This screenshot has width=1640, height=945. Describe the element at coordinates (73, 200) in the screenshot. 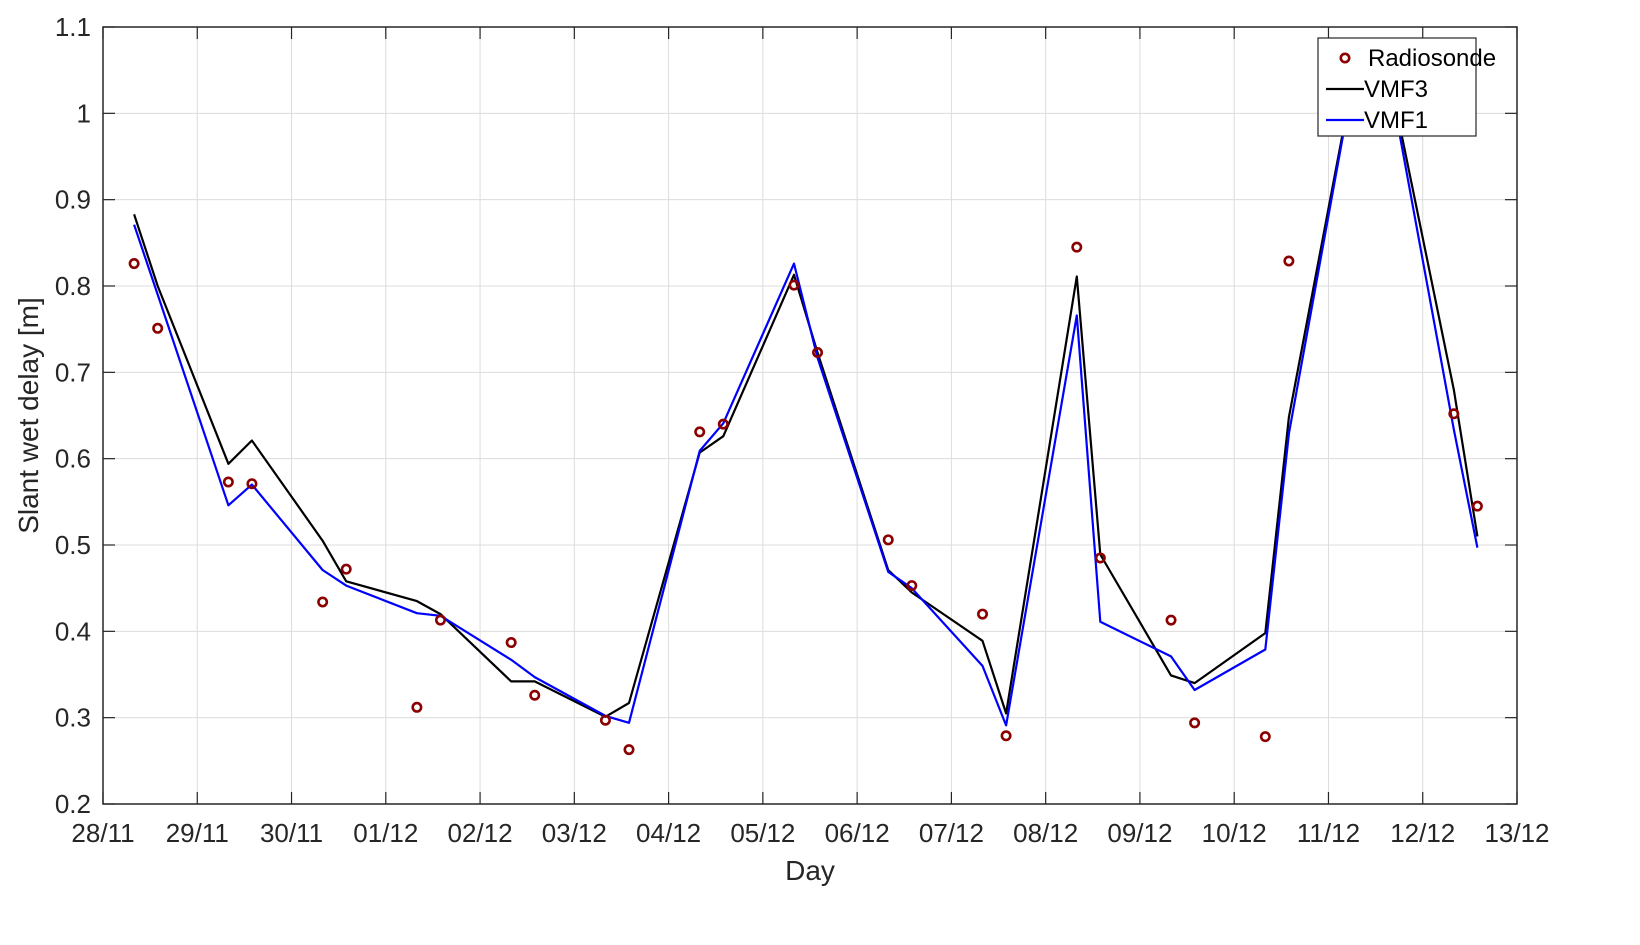

I see `y-tick-label: 0.9` at that location.